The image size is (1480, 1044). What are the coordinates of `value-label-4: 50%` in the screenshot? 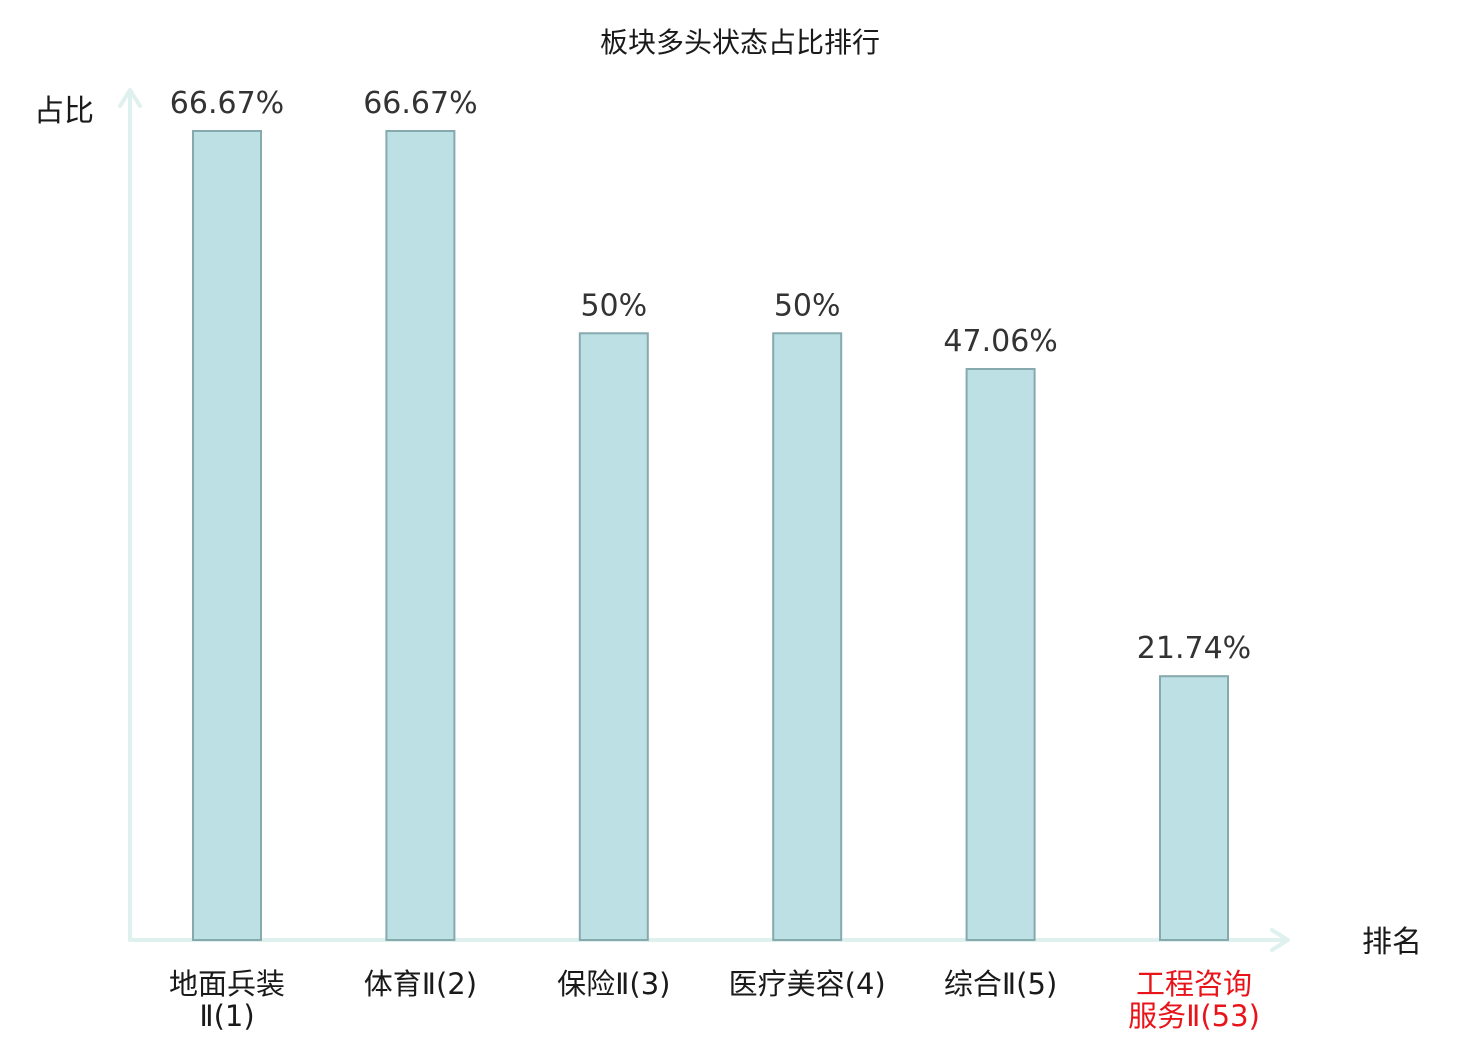 It's located at (807, 305).